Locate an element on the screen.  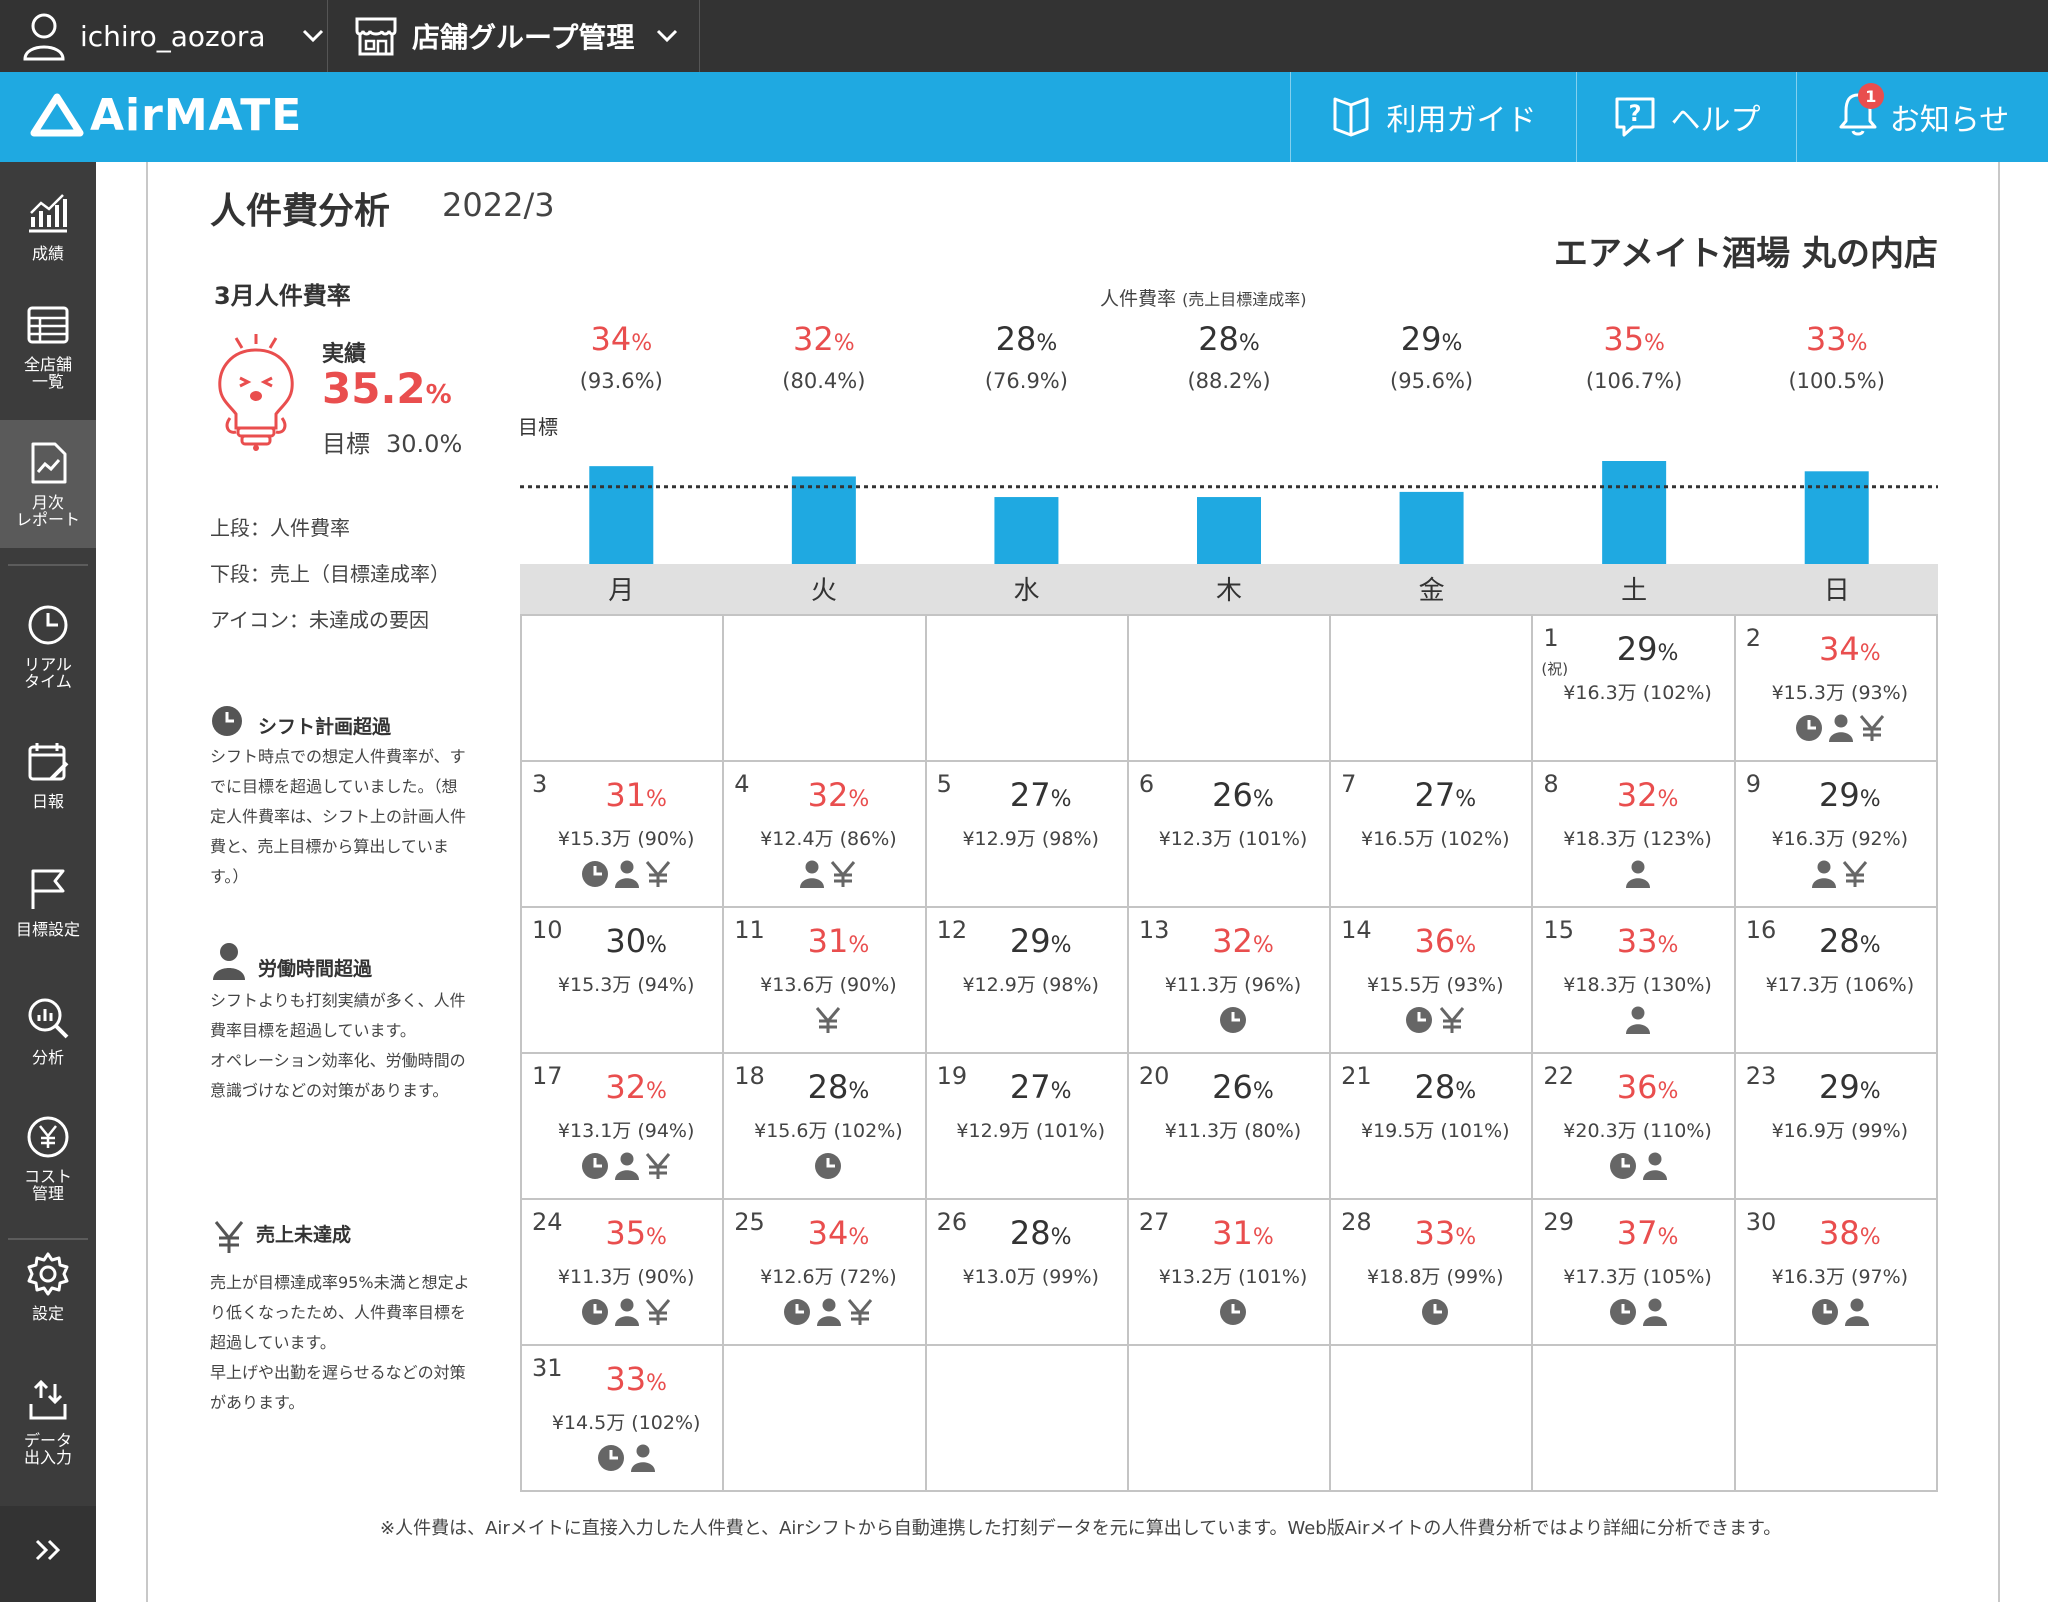
notifications-button: 1 お知らせ is located at coordinates (1922, 117).